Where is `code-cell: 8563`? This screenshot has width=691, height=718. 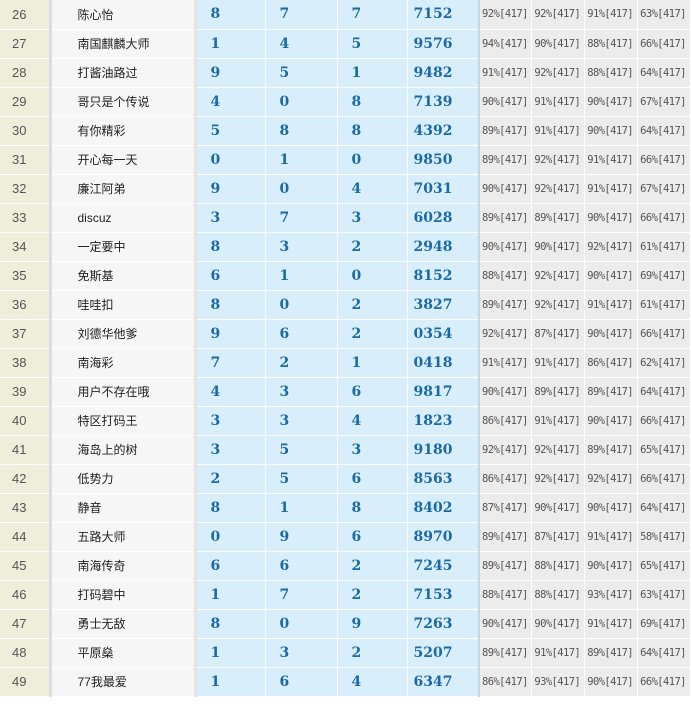 code-cell: 8563 is located at coordinates (443, 479).